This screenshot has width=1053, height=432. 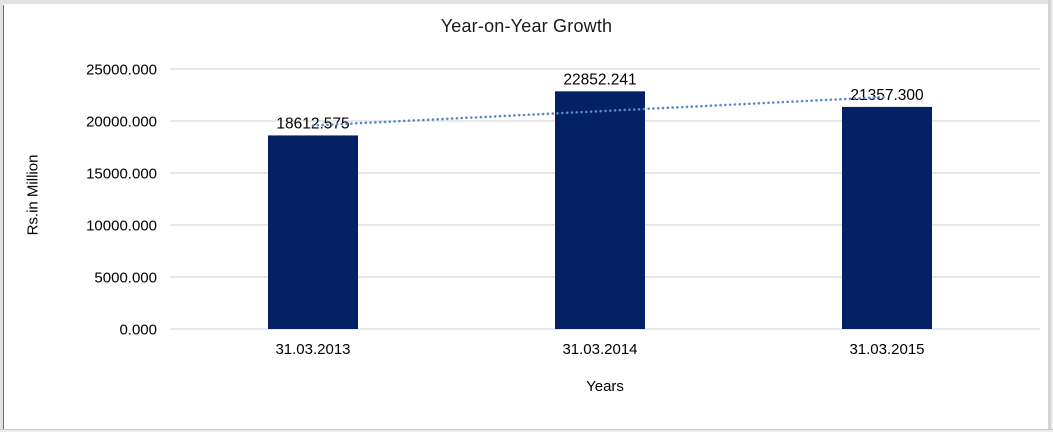 I want to click on y-tick-label: 5000.000, so click(x=125, y=278).